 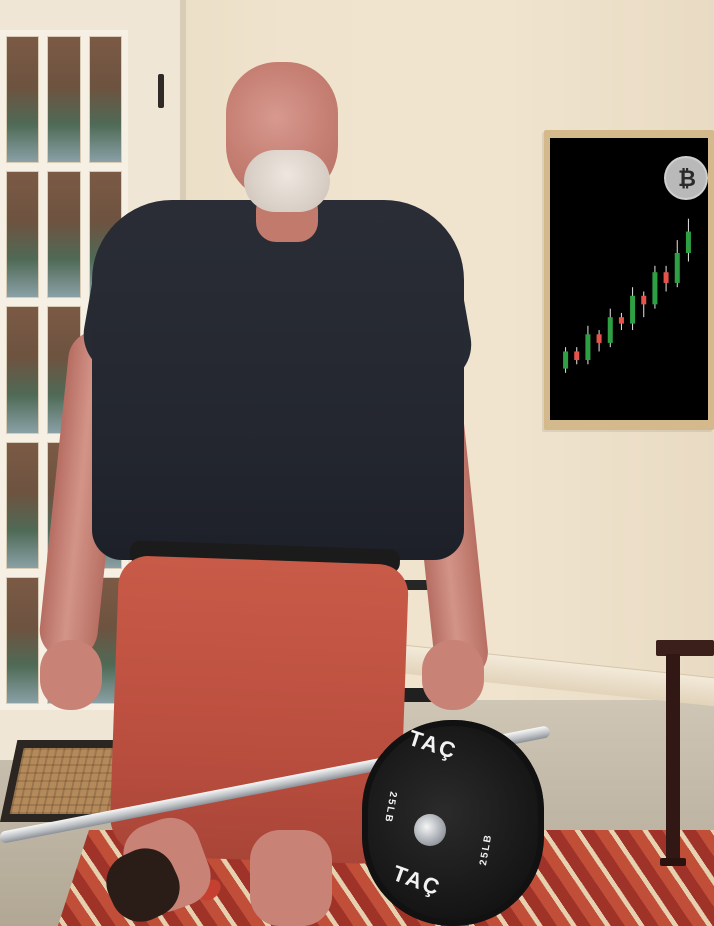 What do you see at coordinates (287, 181) in the screenshot?
I see `beard` at bounding box center [287, 181].